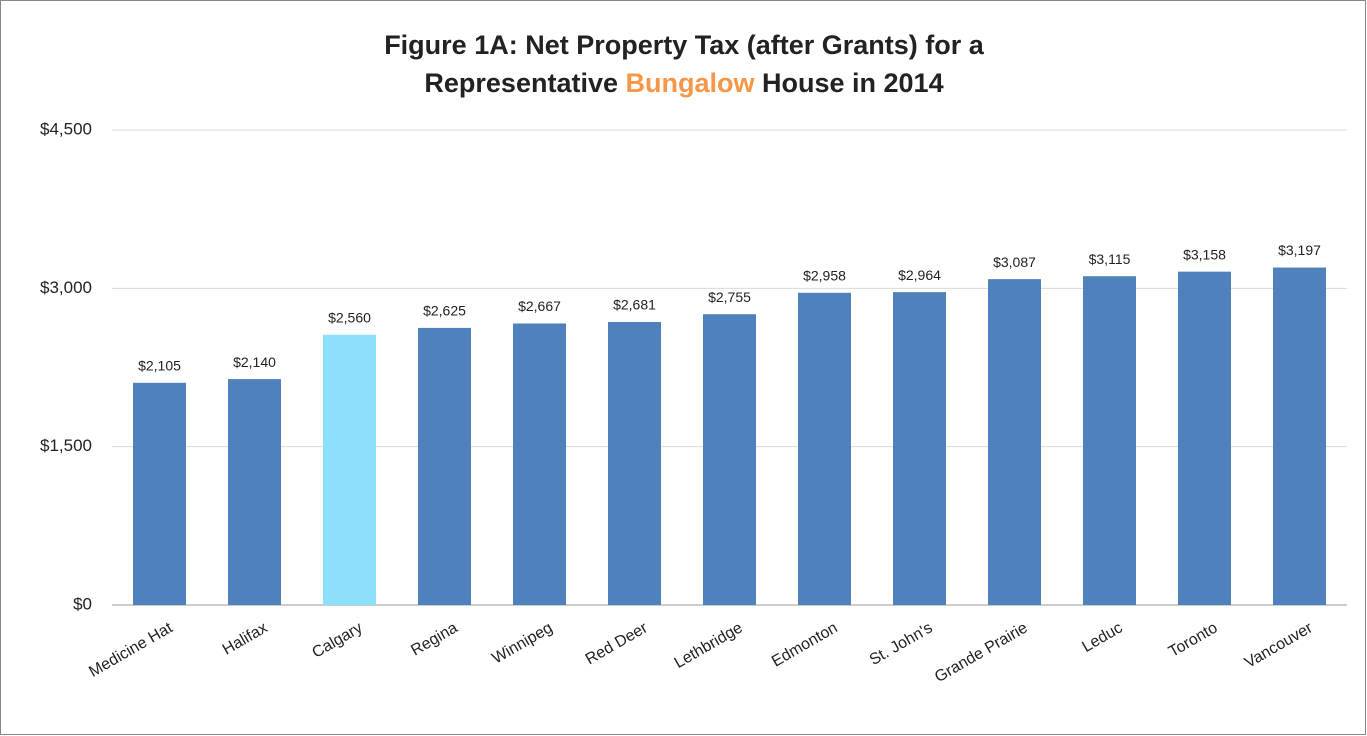 The image size is (1367, 736). I want to click on title-part: Bungalow, so click(691, 83).